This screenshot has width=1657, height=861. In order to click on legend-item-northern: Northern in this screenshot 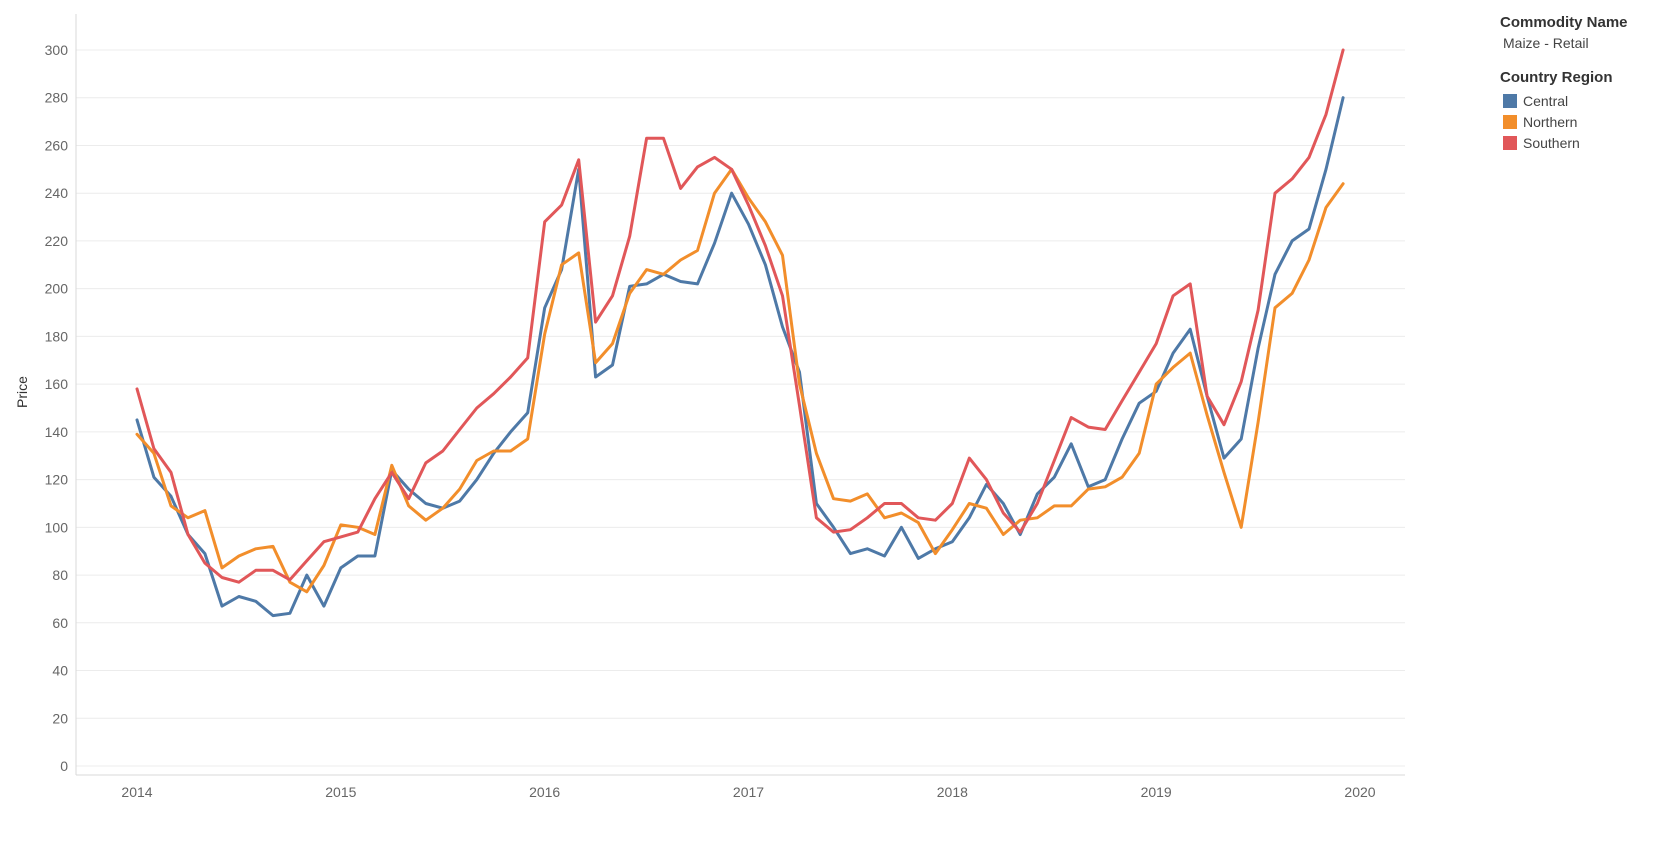, I will do `click(1575, 121)`.